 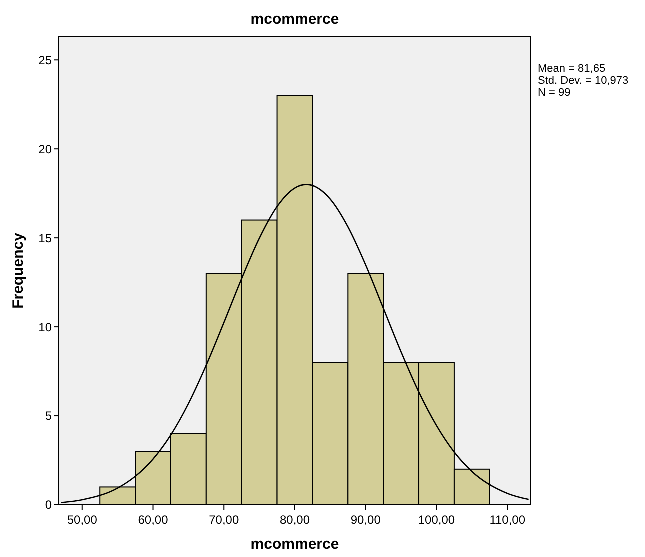 What do you see at coordinates (437, 520) in the screenshot?
I see `x-tick-label: 100,00` at bounding box center [437, 520].